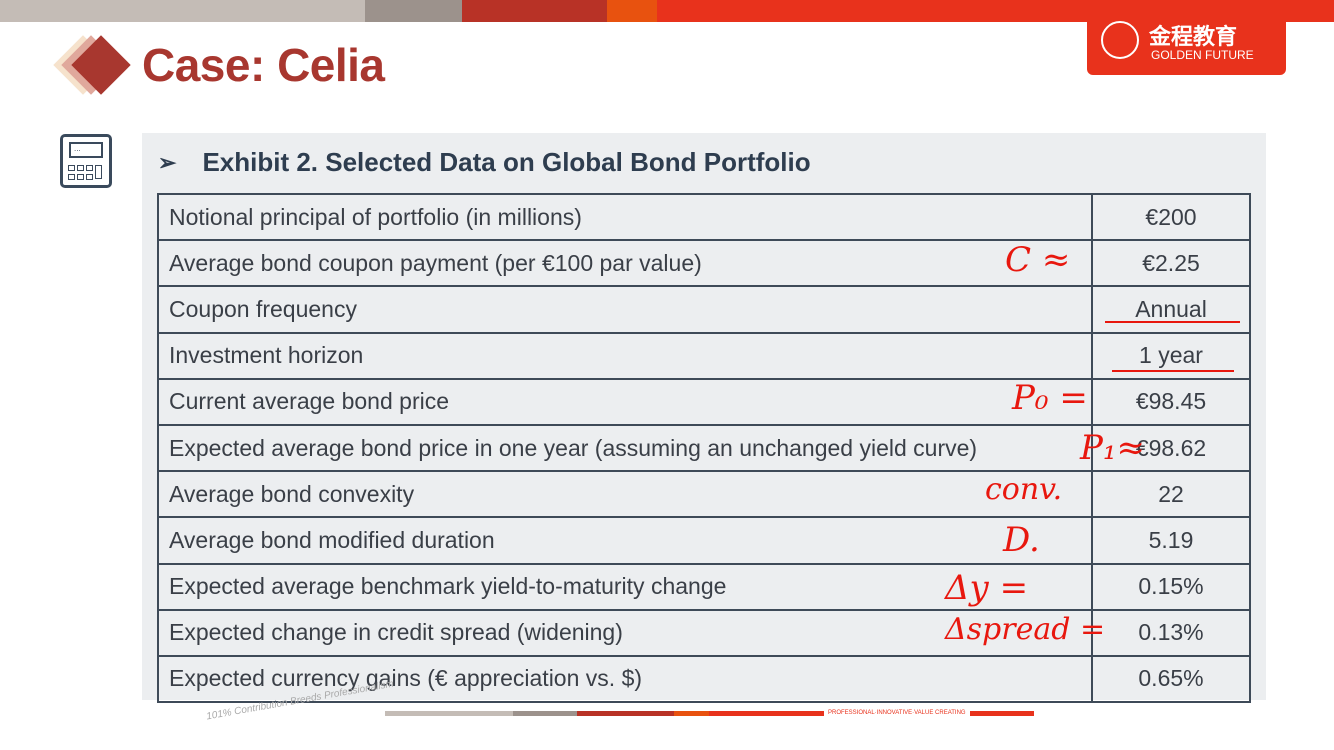 The image size is (1334, 750). Describe the element at coordinates (1120, 40) in the screenshot. I see `logo-seal-icon` at that location.